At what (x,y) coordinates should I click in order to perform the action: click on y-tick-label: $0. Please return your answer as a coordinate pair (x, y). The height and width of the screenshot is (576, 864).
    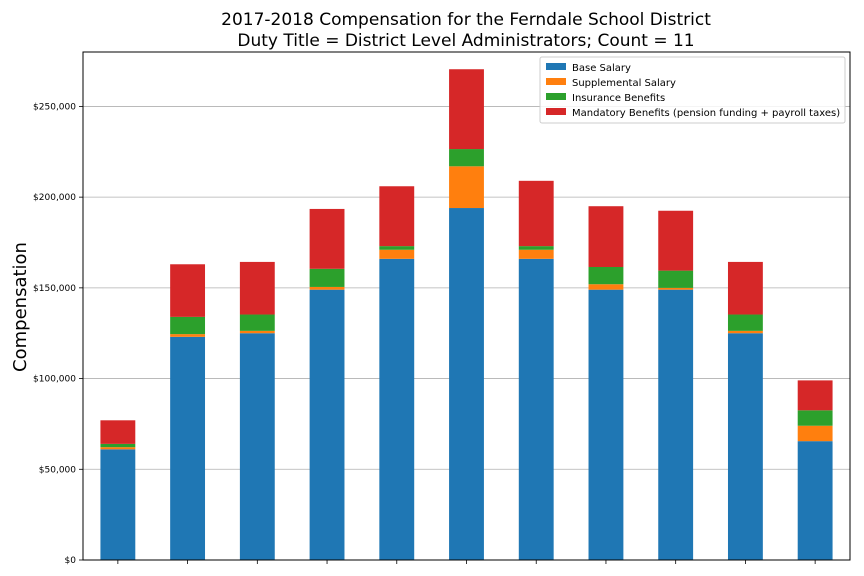
    Looking at the image, I should click on (71, 561).